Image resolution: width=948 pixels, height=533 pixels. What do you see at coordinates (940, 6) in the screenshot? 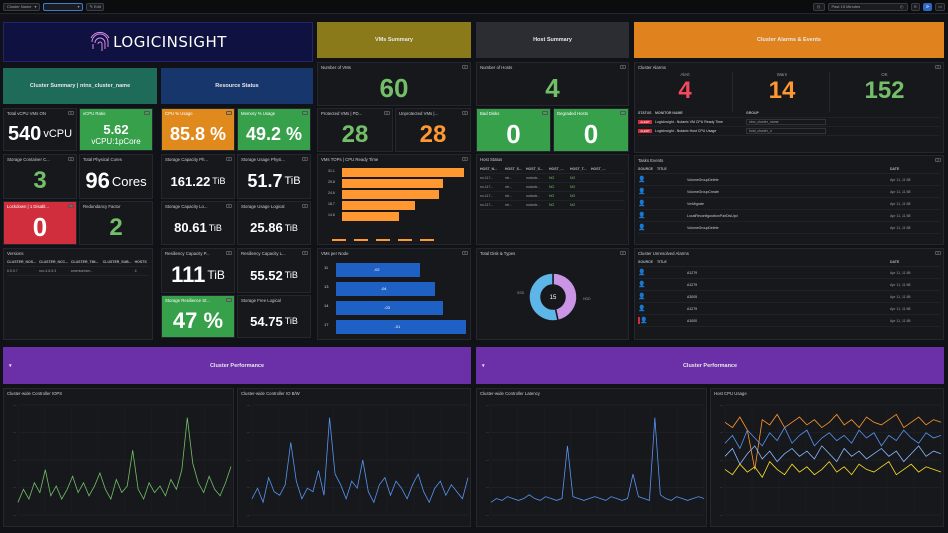
I see `view-mode-button: ▭` at bounding box center [940, 6].